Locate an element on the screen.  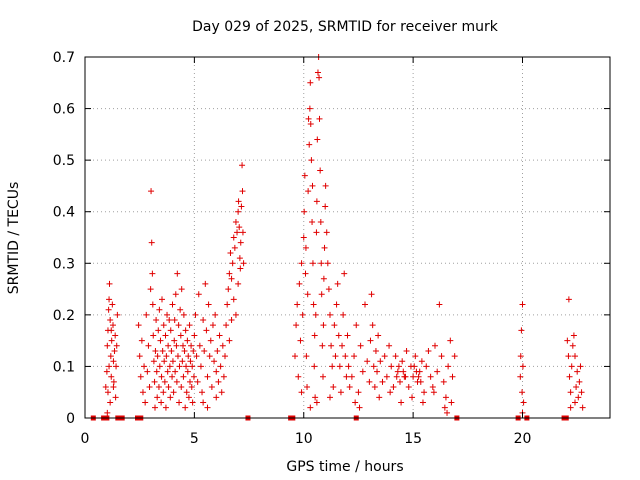
y-tick-label: 0.1 is located at coordinates (64, 367).